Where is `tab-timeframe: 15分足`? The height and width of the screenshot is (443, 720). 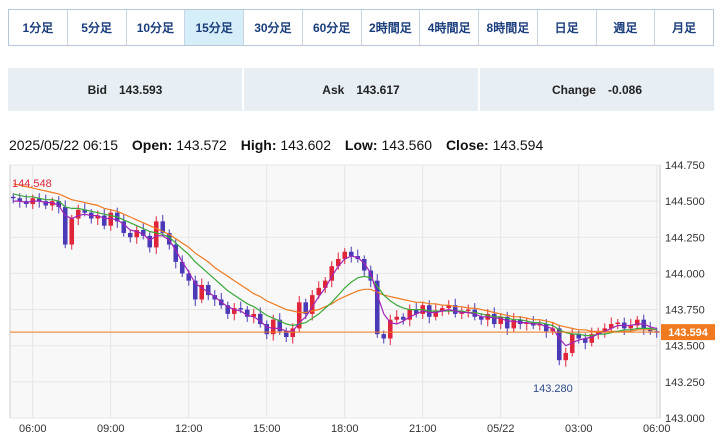
tab-timeframe: 15分足 is located at coordinates (214, 27).